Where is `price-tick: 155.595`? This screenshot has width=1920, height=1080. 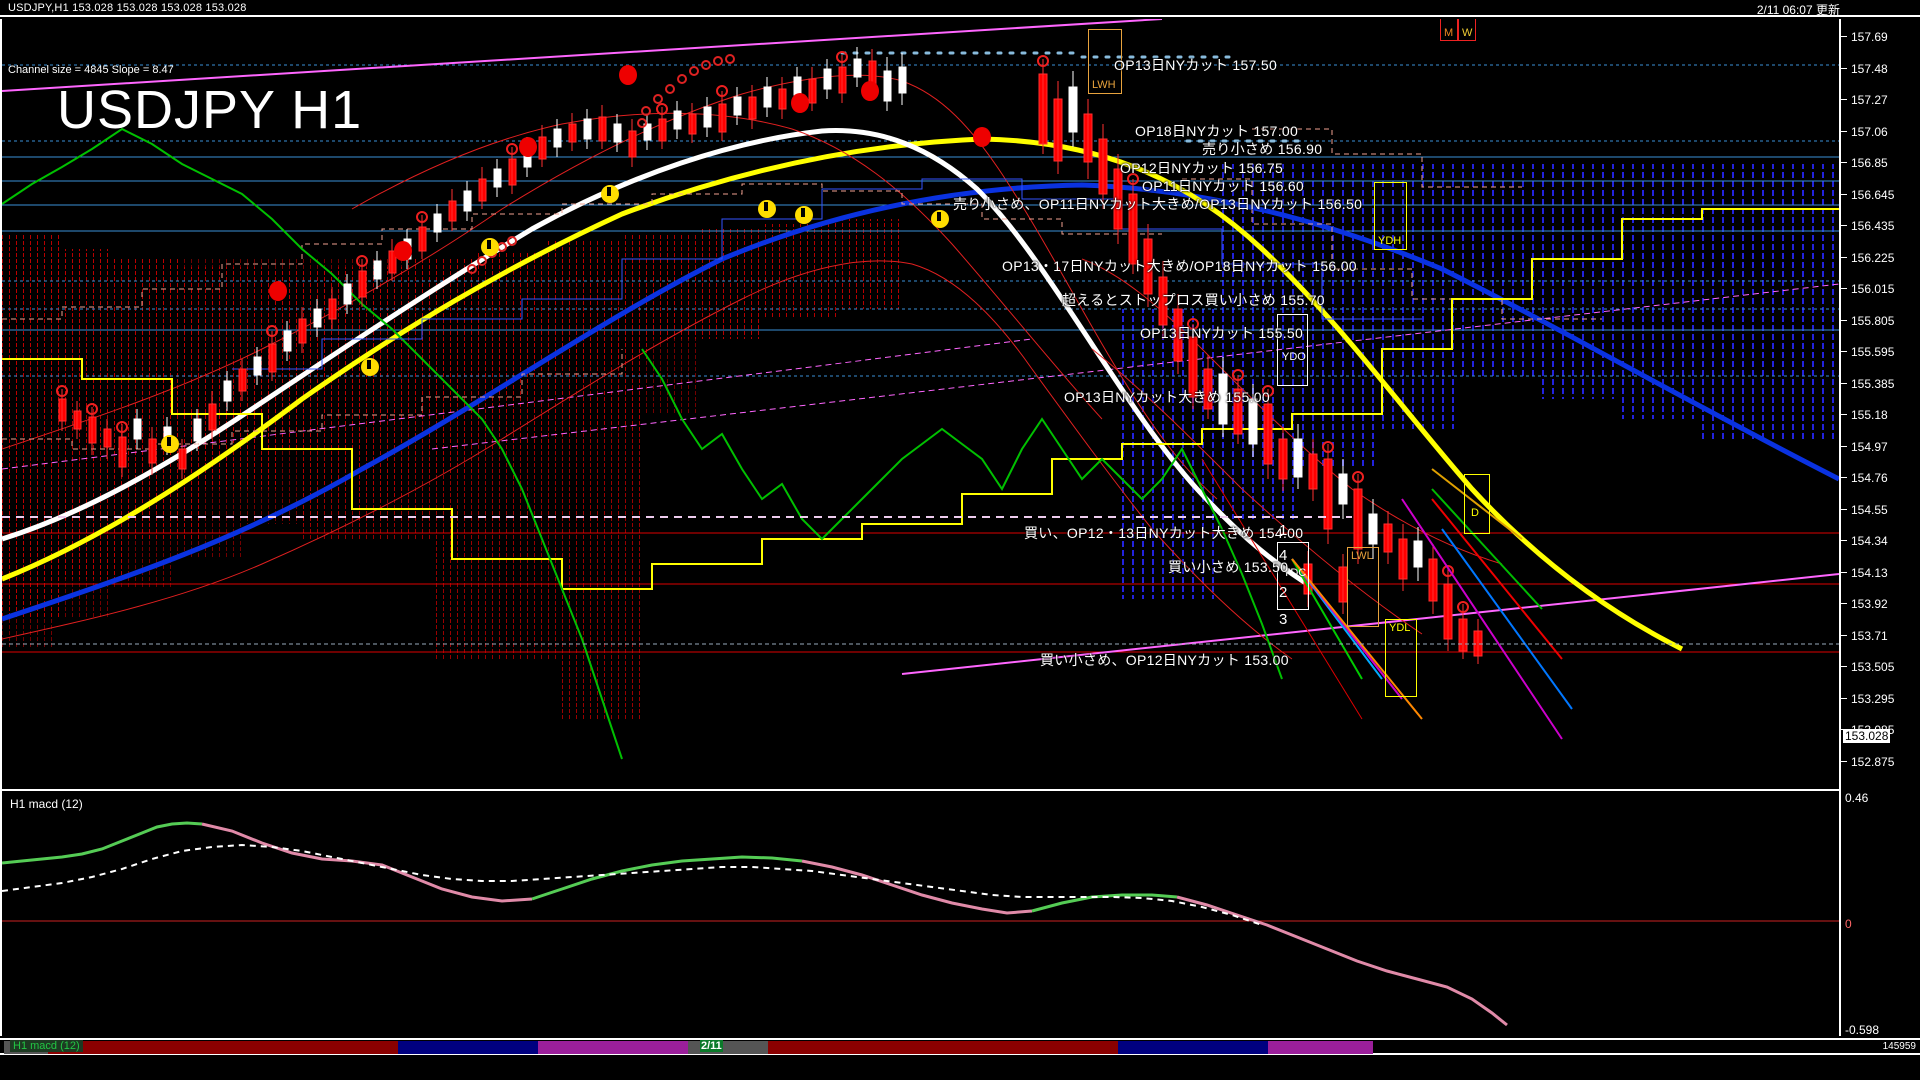
price-tick: 155.595 is located at coordinates (1880, 352).